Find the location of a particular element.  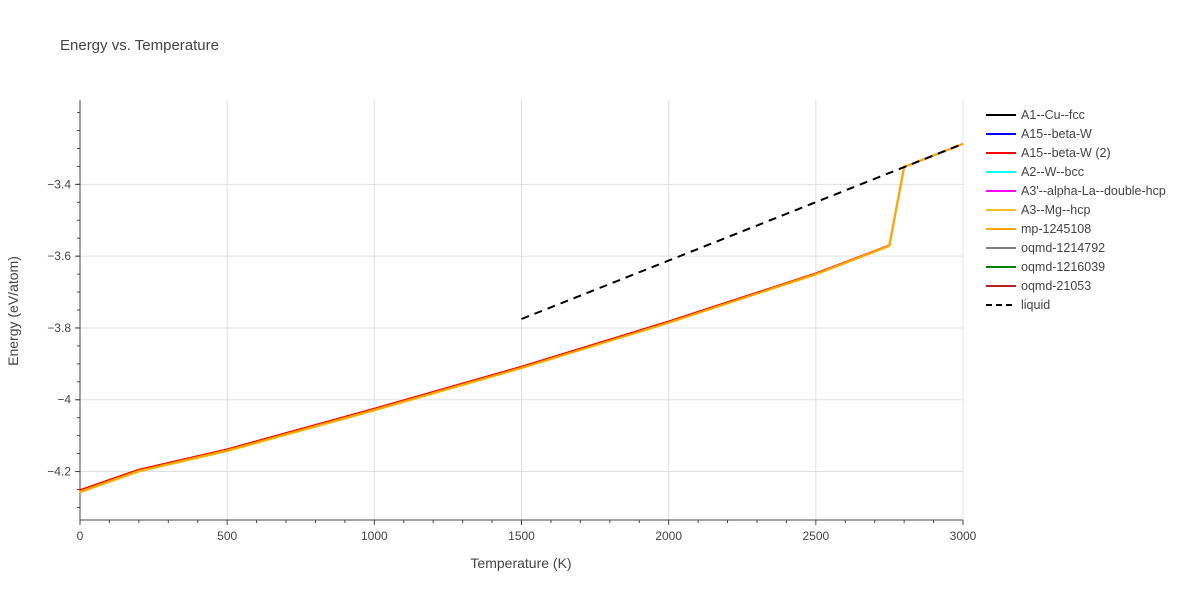

legend-item-label: oqmd-21053 is located at coordinates (1056, 286).